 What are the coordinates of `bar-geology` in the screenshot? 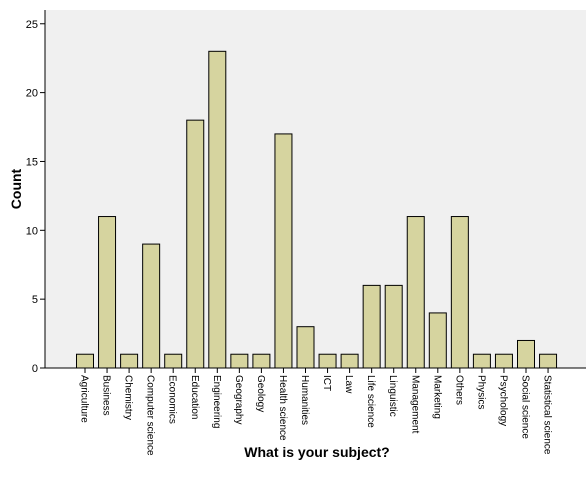 It's located at (261, 361).